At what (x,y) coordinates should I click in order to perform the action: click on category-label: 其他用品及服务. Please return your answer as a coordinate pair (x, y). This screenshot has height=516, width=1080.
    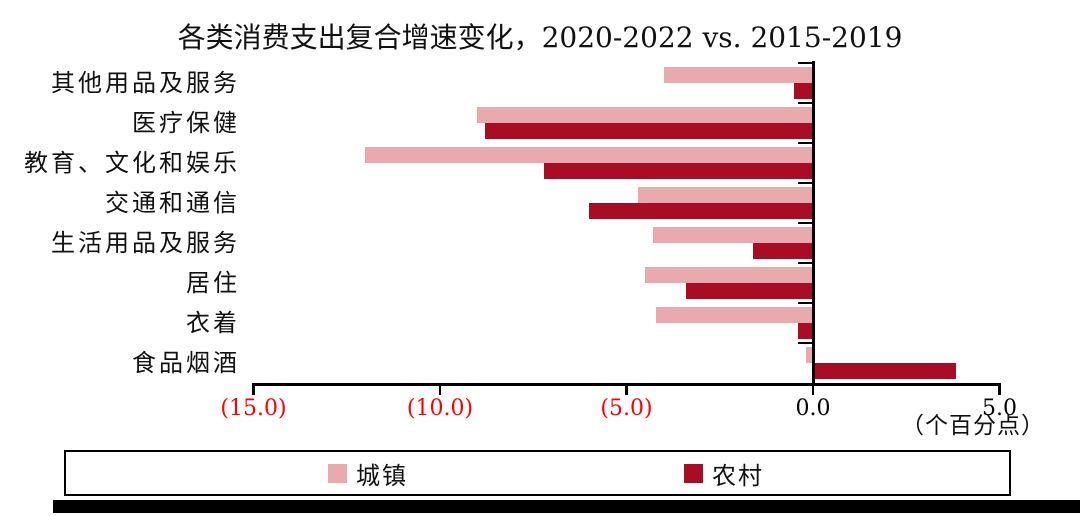
    Looking at the image, I should click on (145, 83).